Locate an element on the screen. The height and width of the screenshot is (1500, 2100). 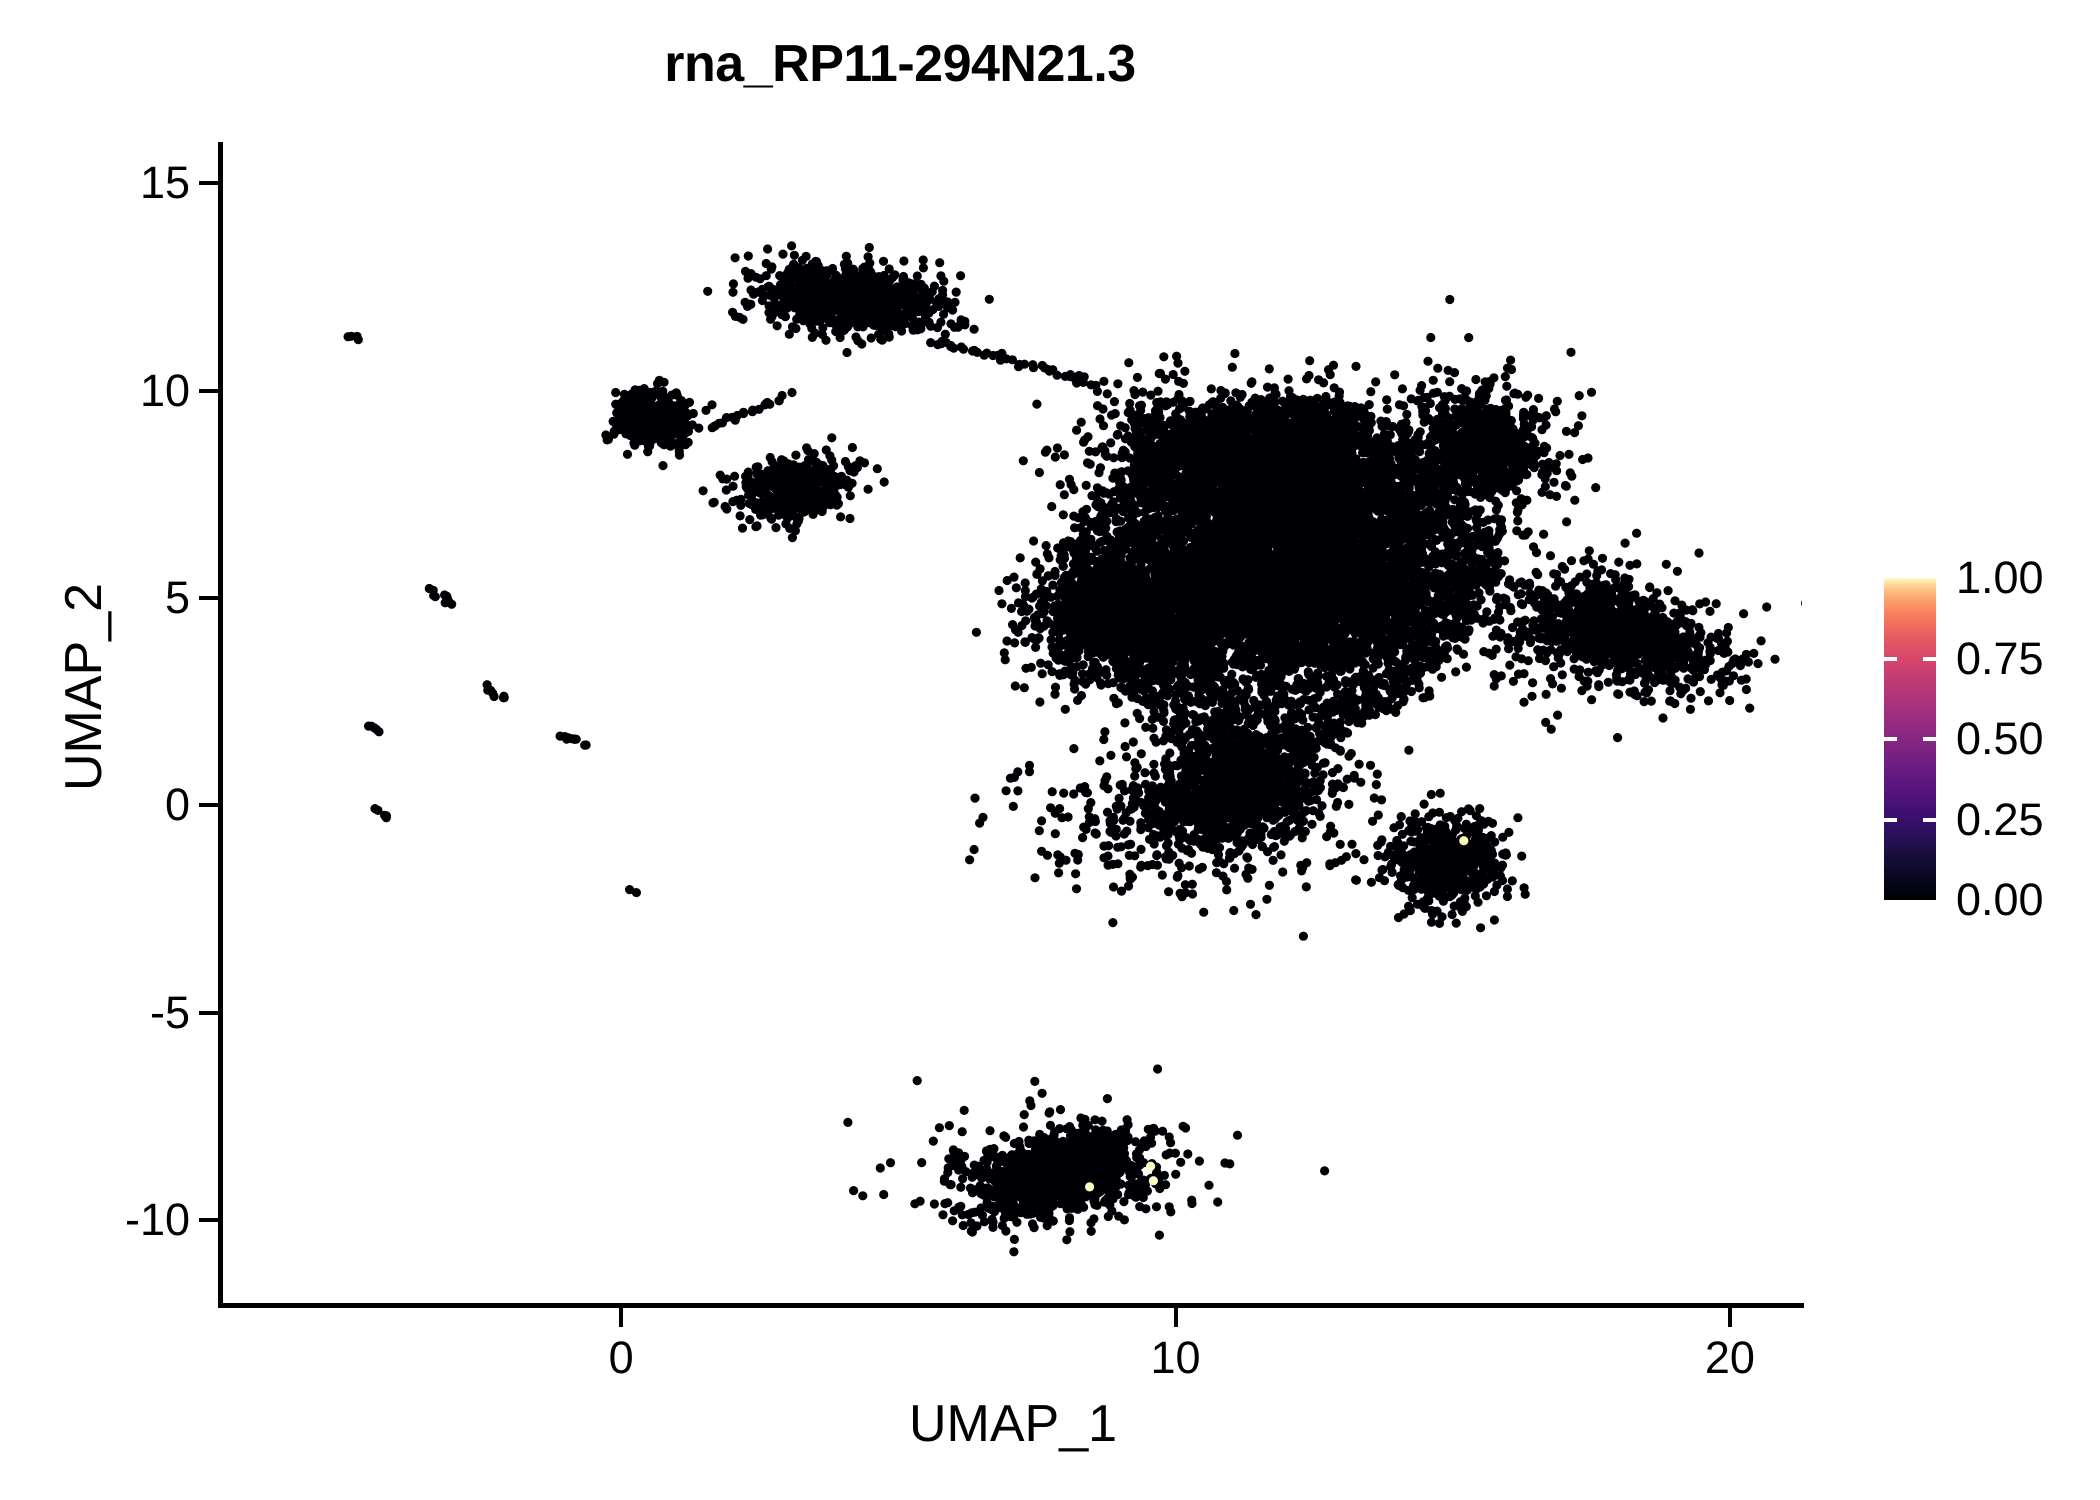
y-tick-label: 15 is located at coordinates (164, 183).